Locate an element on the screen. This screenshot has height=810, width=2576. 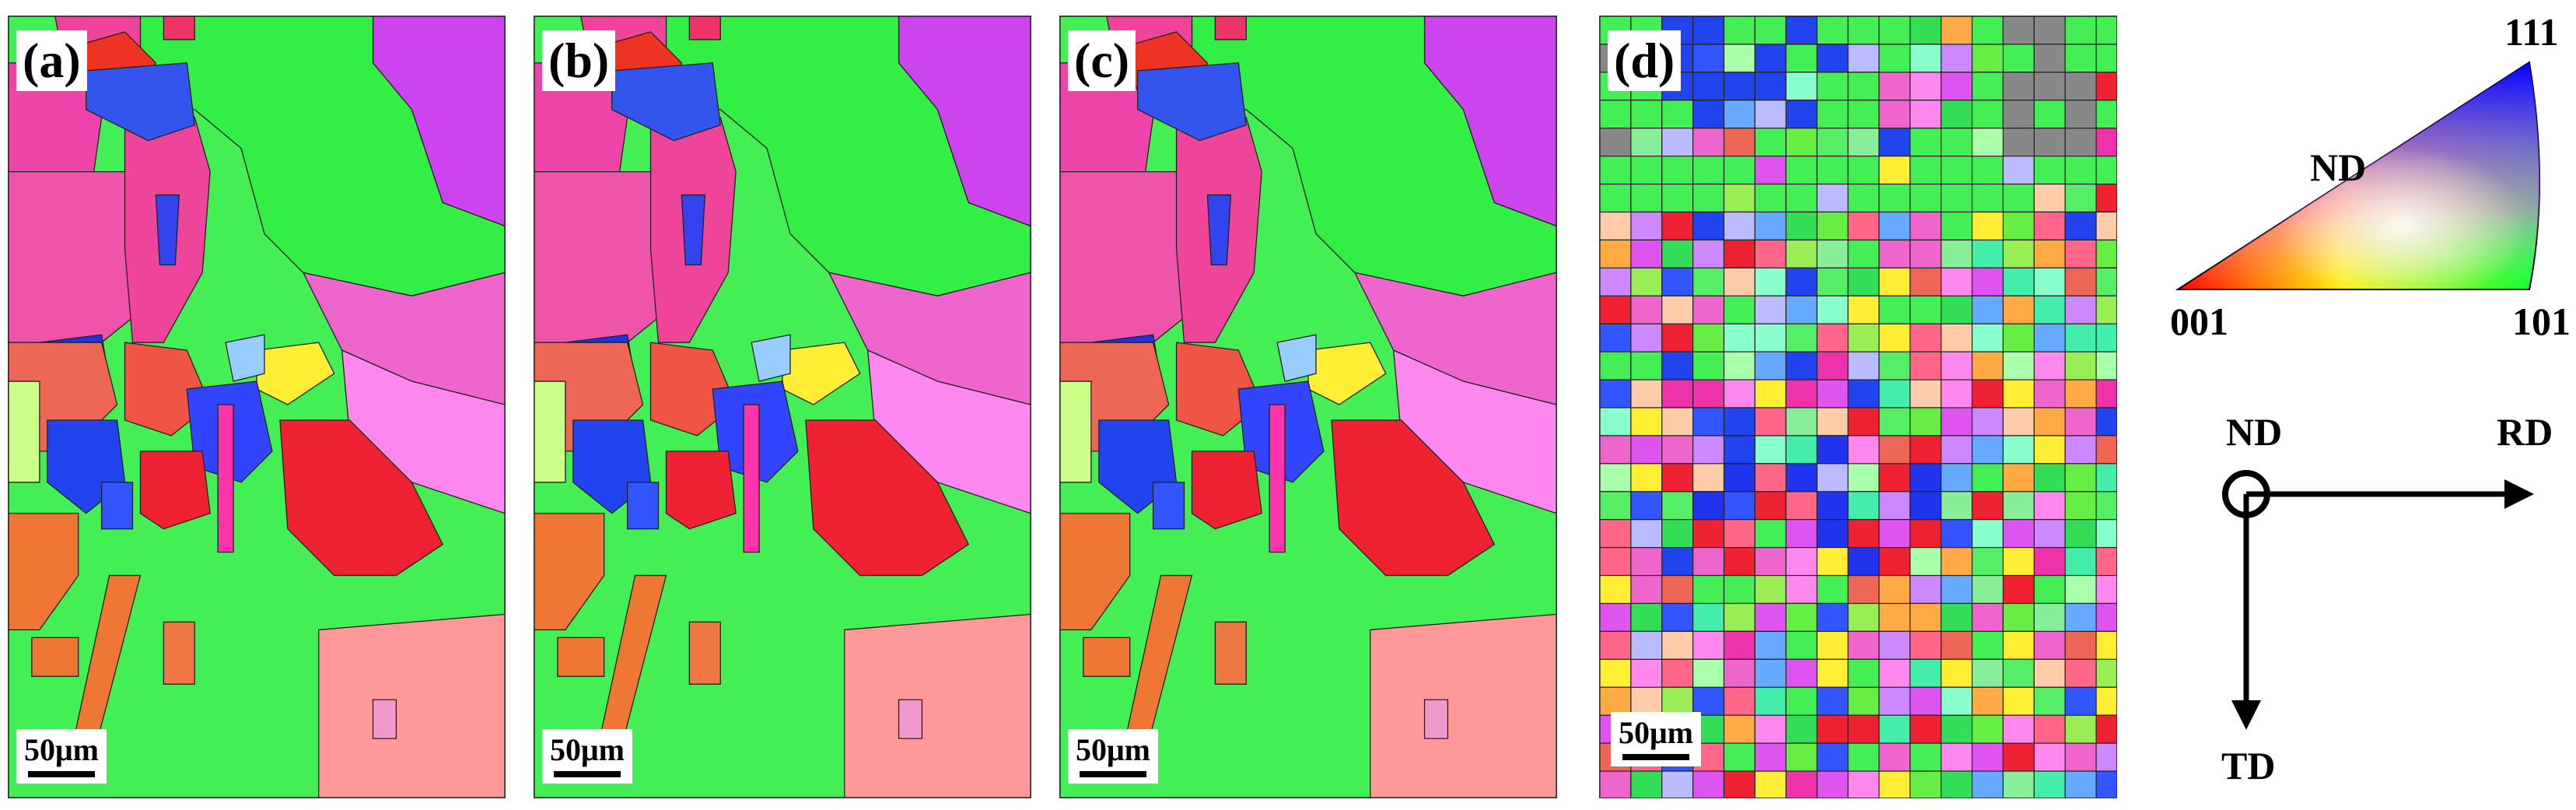
sample-axes is located at coordinates (2378, 600).